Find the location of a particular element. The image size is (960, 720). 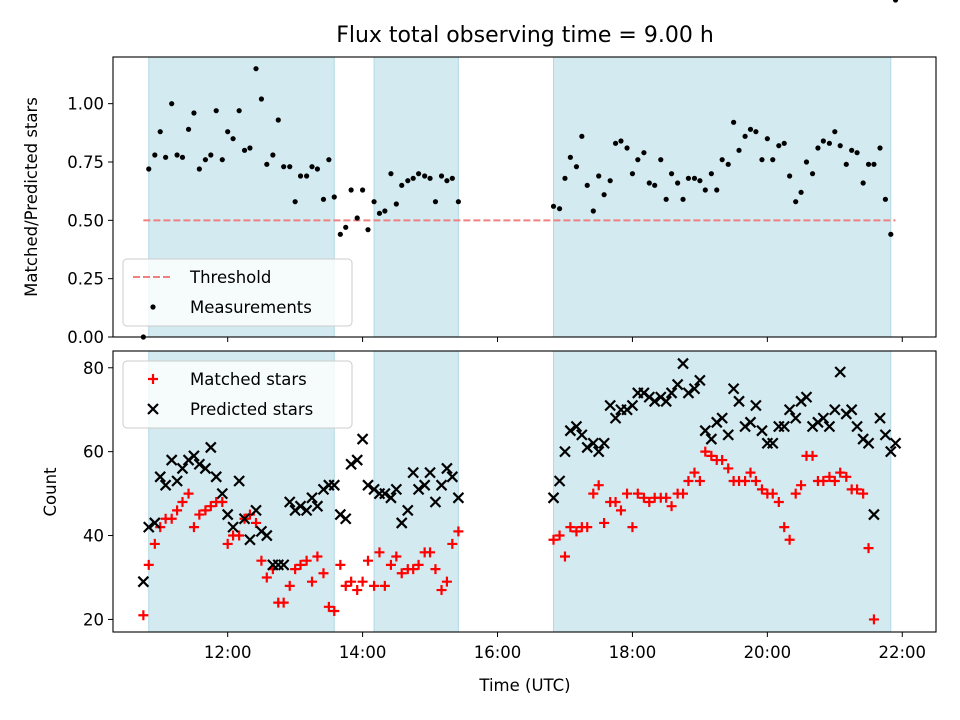

chart-title: Flux total observing time = 9.00 h is located at coordinates (525, 35).